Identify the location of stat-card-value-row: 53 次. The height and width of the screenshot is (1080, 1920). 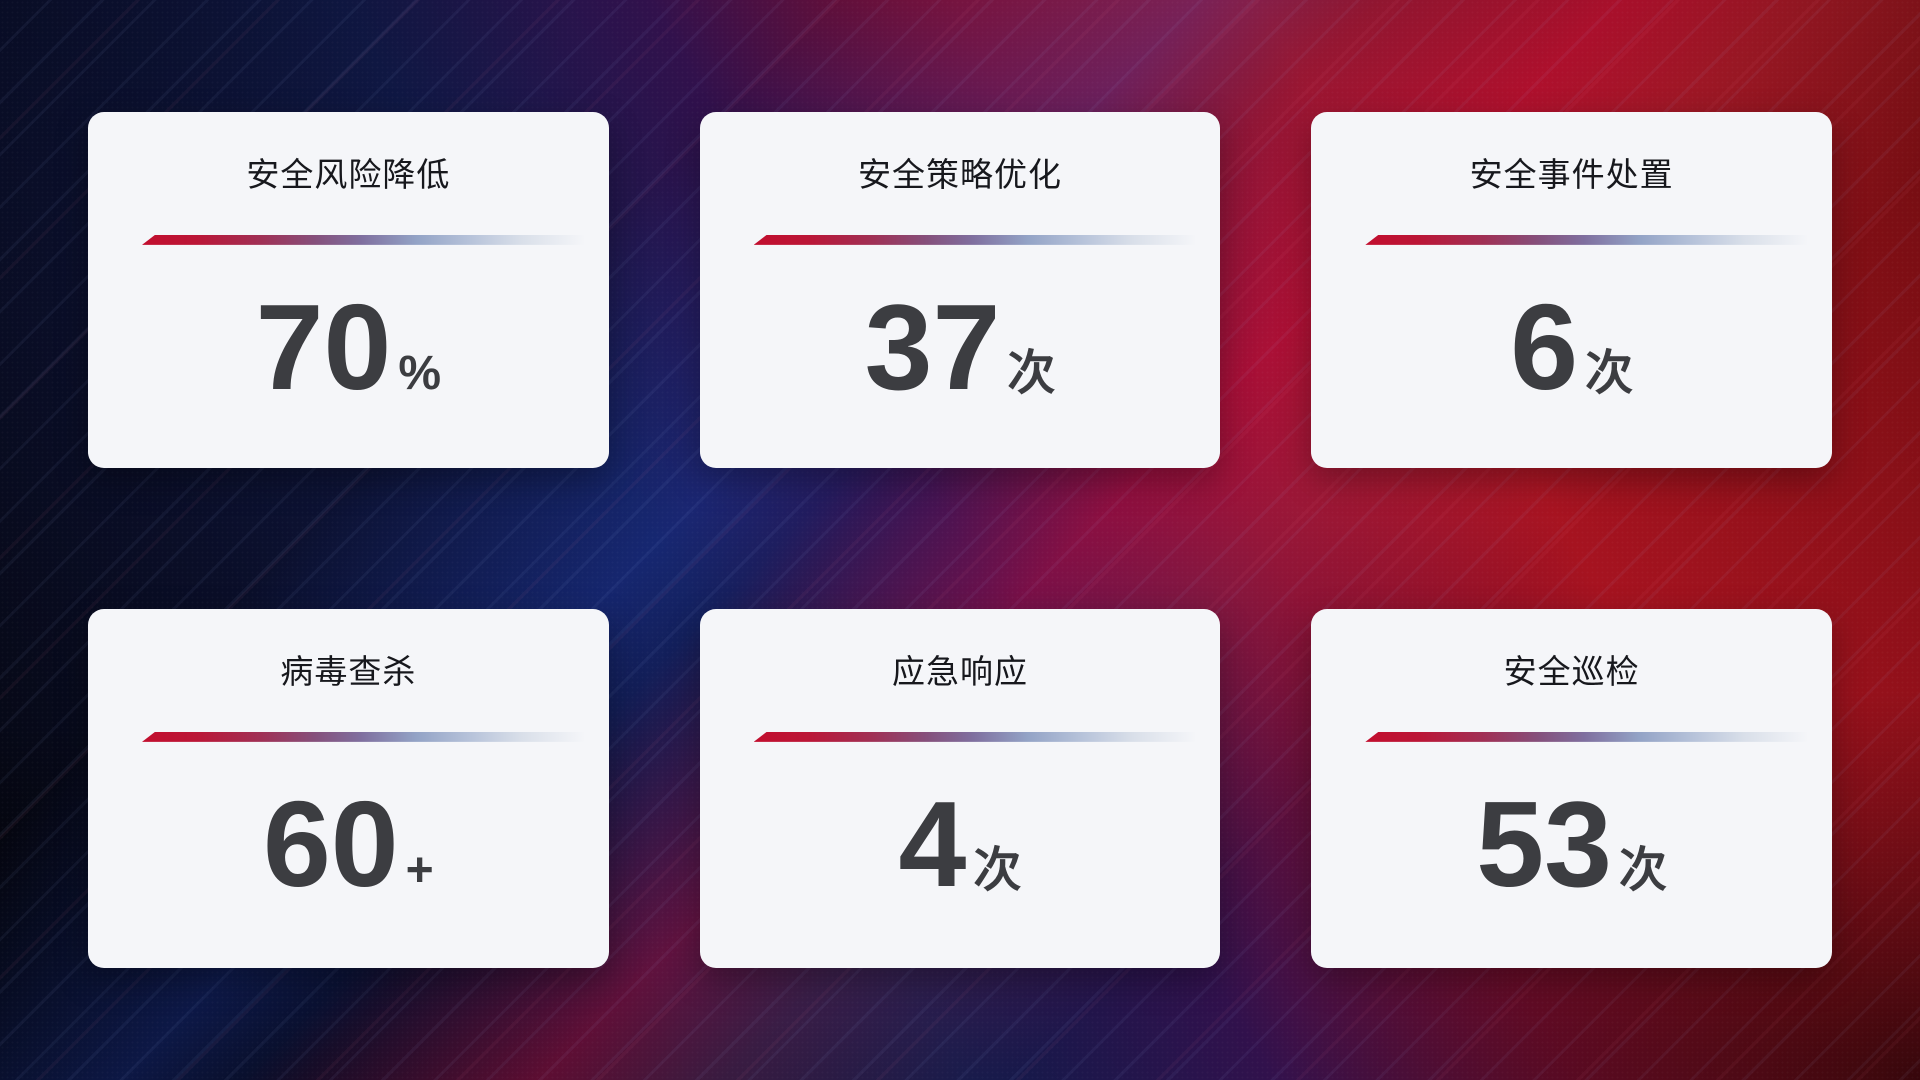
(1571, 844).